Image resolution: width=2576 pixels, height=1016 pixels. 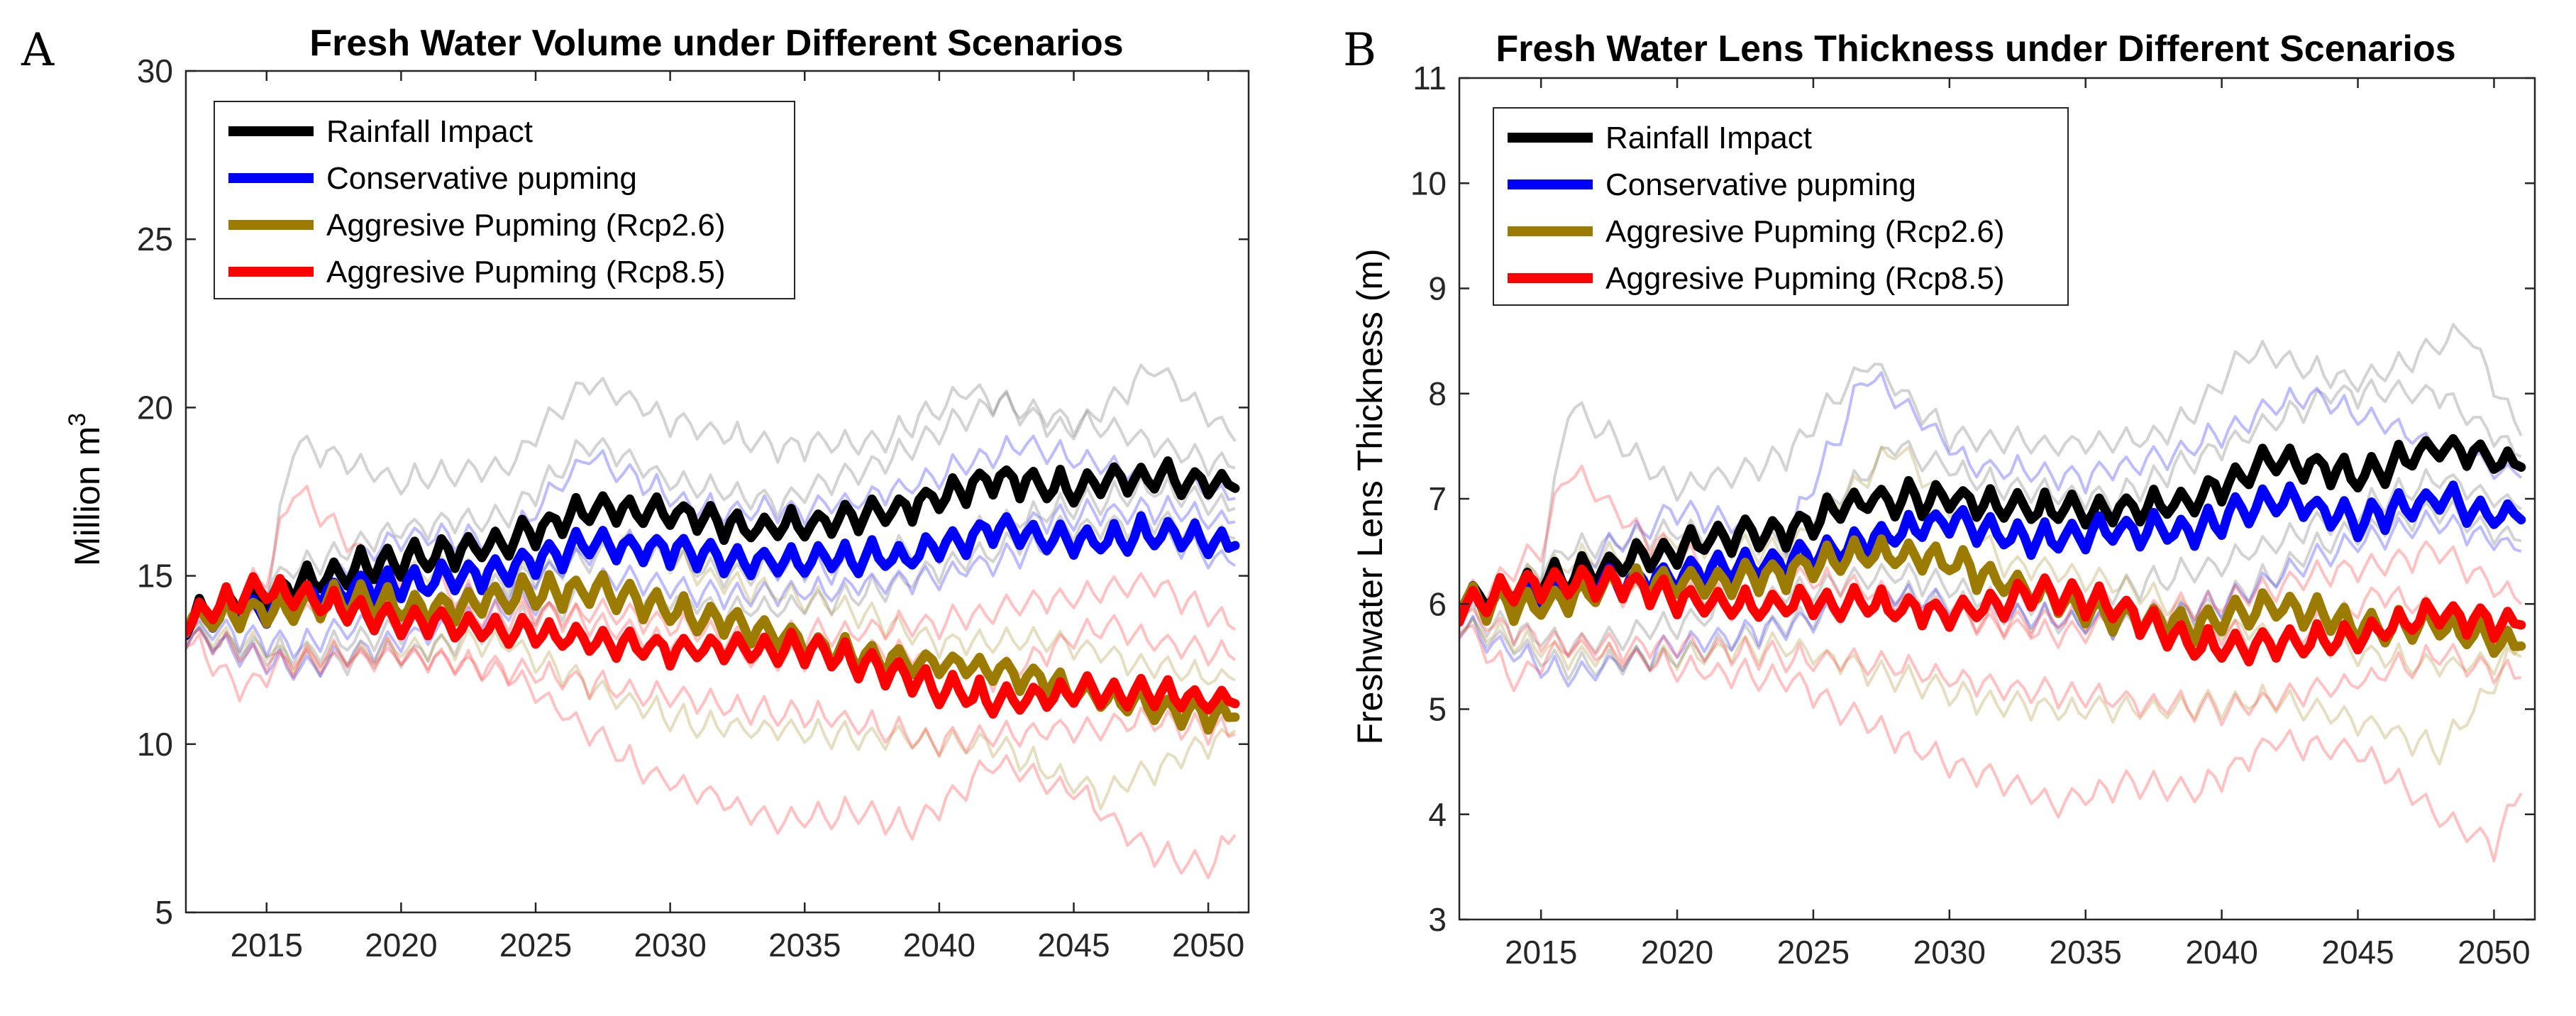 I want to click on y-tick-label: 30, so click(x=155, y=71).